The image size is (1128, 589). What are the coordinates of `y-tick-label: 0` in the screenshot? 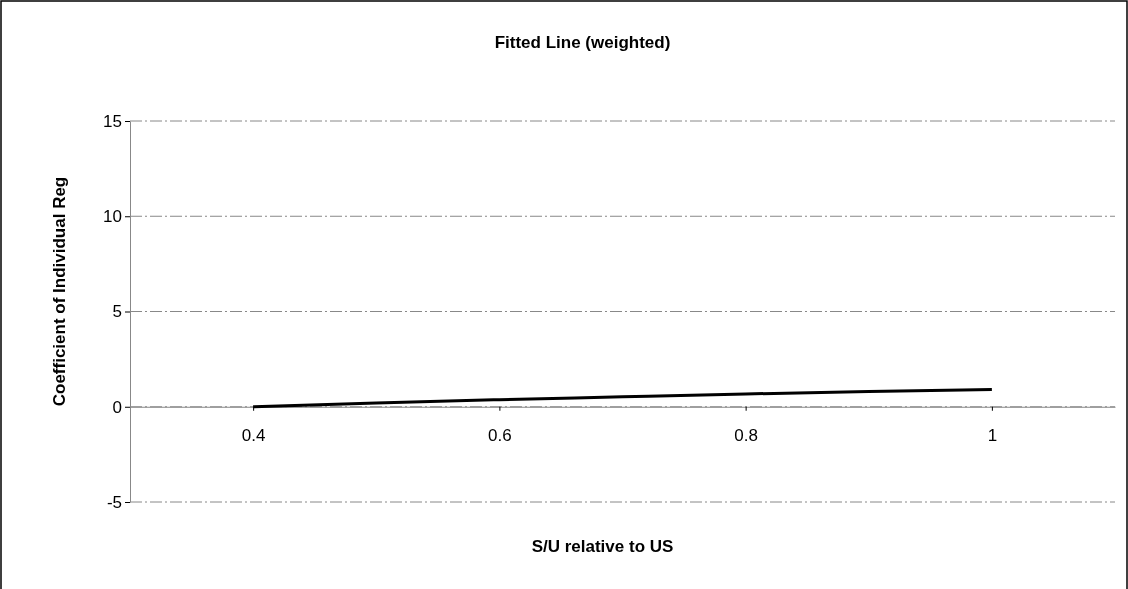 It's located at (117, 407).